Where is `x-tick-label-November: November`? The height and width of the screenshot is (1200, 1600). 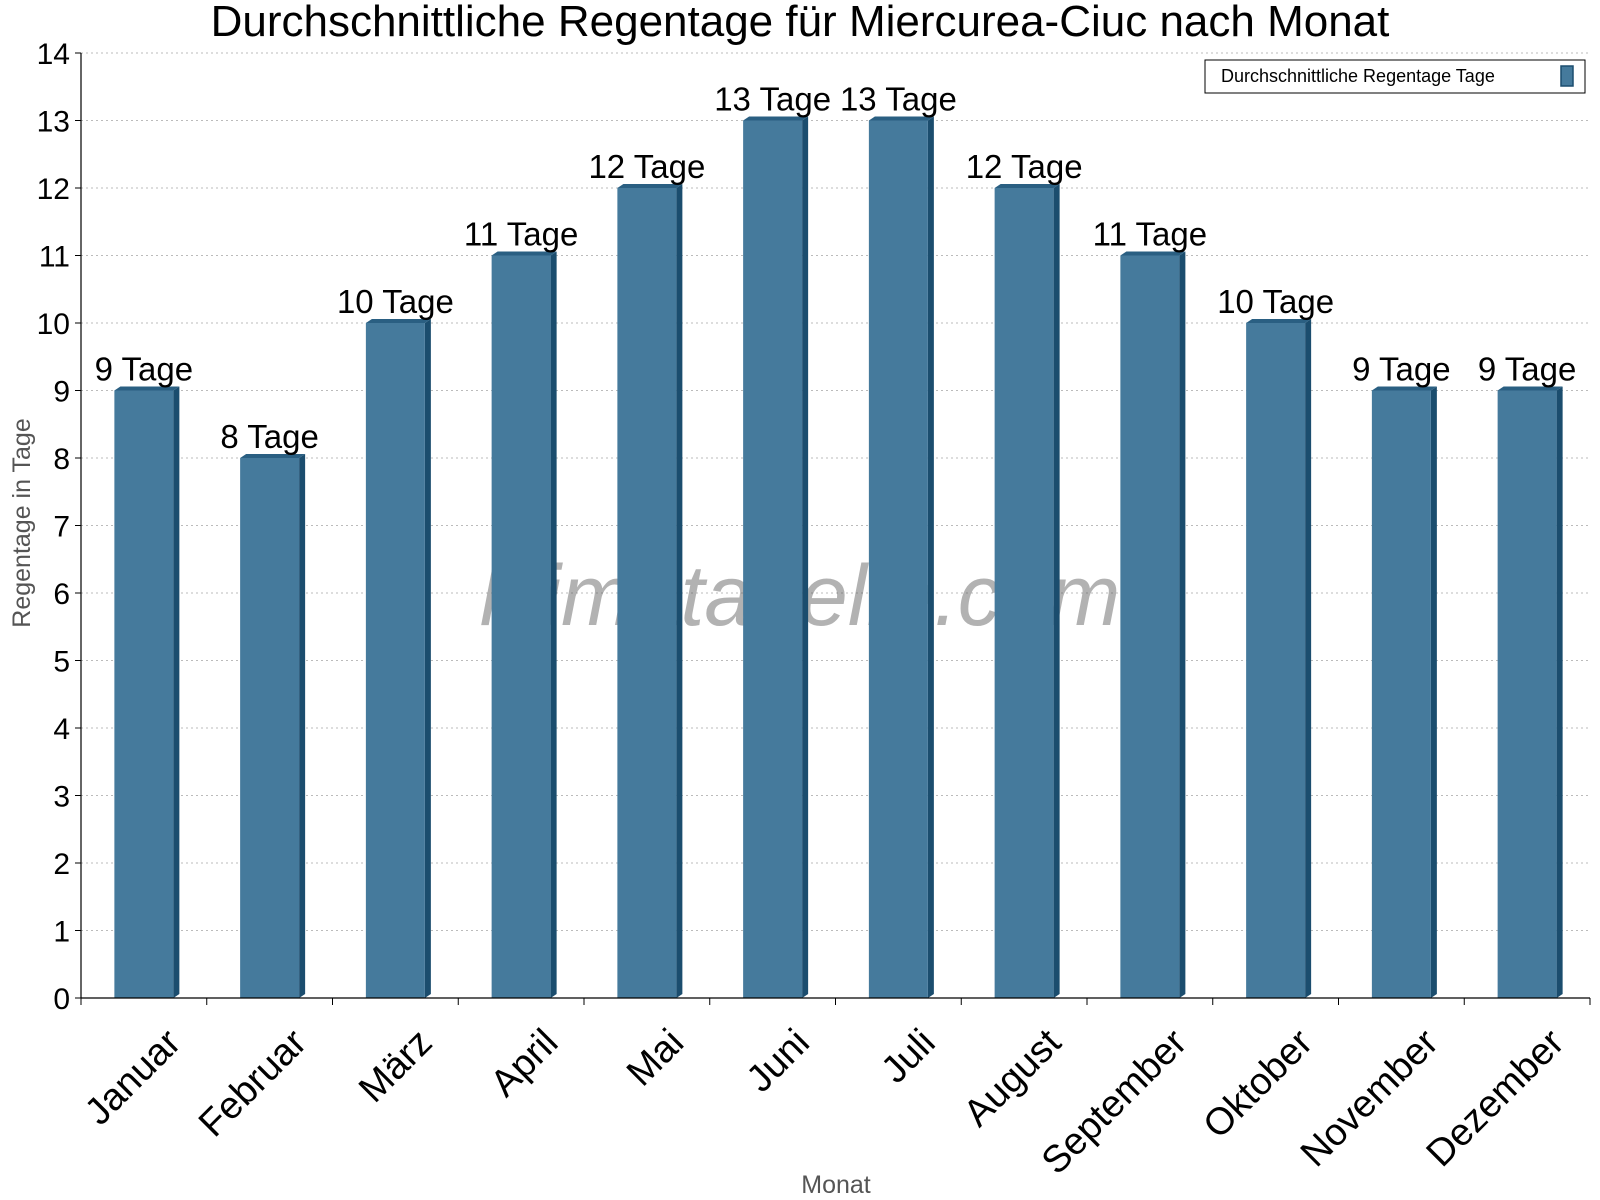
x-tick-label-November: November is located at coordinates (1370, 1098).